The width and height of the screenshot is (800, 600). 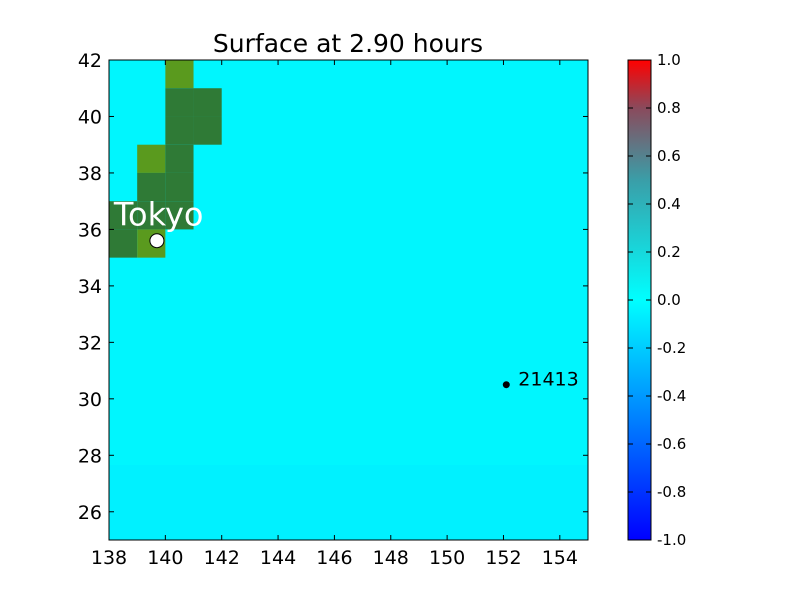 What do you see at coordinates (506, 385) in the screenshot?
I see `buoy-marker` at bounding box center [506, 385].